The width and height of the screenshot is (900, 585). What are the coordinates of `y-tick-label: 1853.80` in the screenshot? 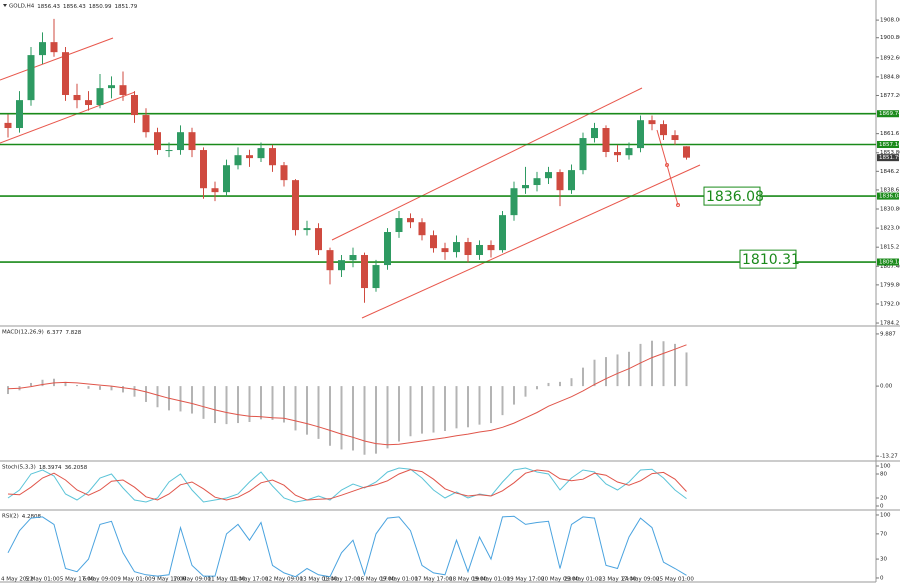 It's located at (890, 153).